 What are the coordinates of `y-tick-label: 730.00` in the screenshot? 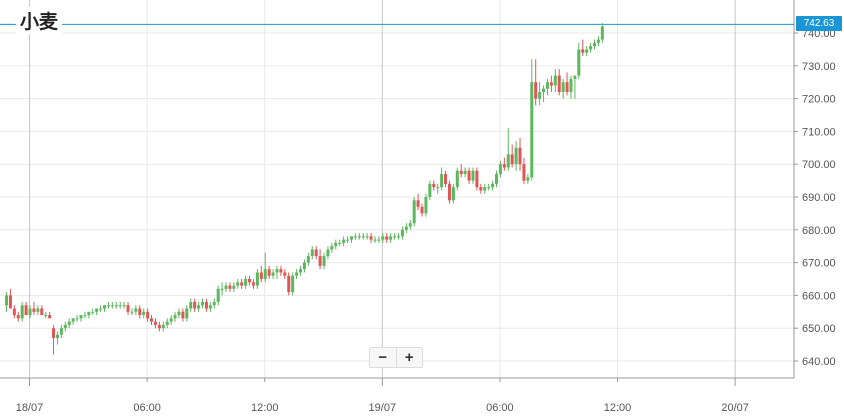 It's located at (819, 67).